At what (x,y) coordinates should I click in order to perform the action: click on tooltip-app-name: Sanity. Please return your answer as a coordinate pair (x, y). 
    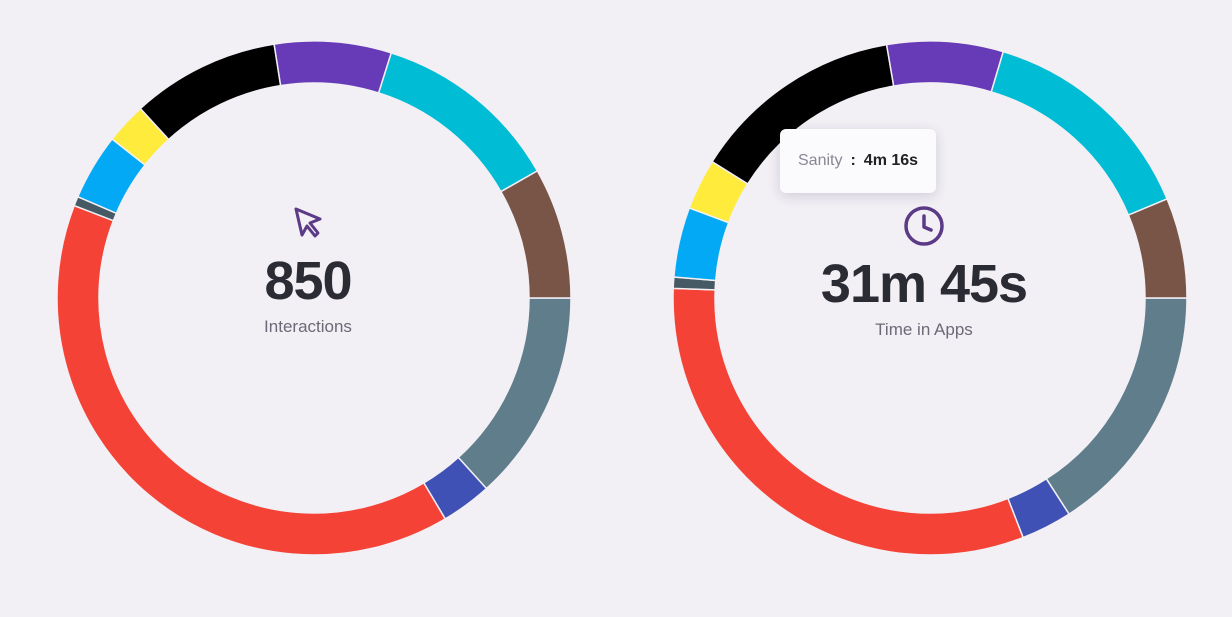
    Looking at the image, I should click on (820, 160).